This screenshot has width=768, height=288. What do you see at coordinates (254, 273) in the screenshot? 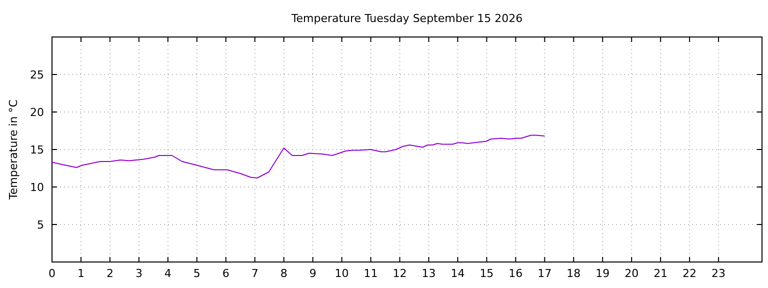
I see `x-tick-label: 7` at bounding box center [254, 273].